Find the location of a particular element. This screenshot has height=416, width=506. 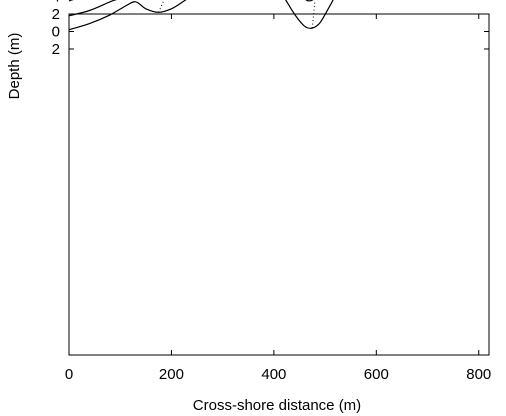

x-axis-title: Cross-shore distance (m) is located at coordinates (277, 405).